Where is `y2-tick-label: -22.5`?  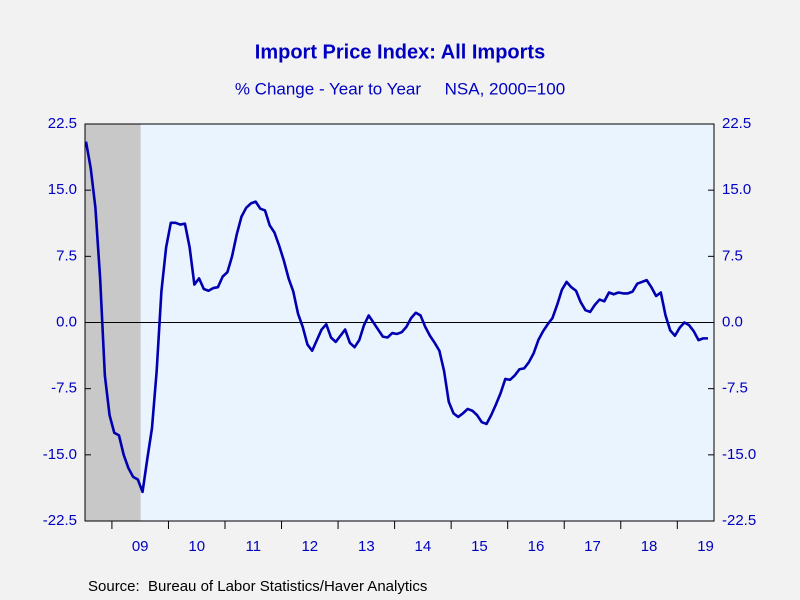
y2-tick-label: -22.5 is located at coordinates (739, 520).